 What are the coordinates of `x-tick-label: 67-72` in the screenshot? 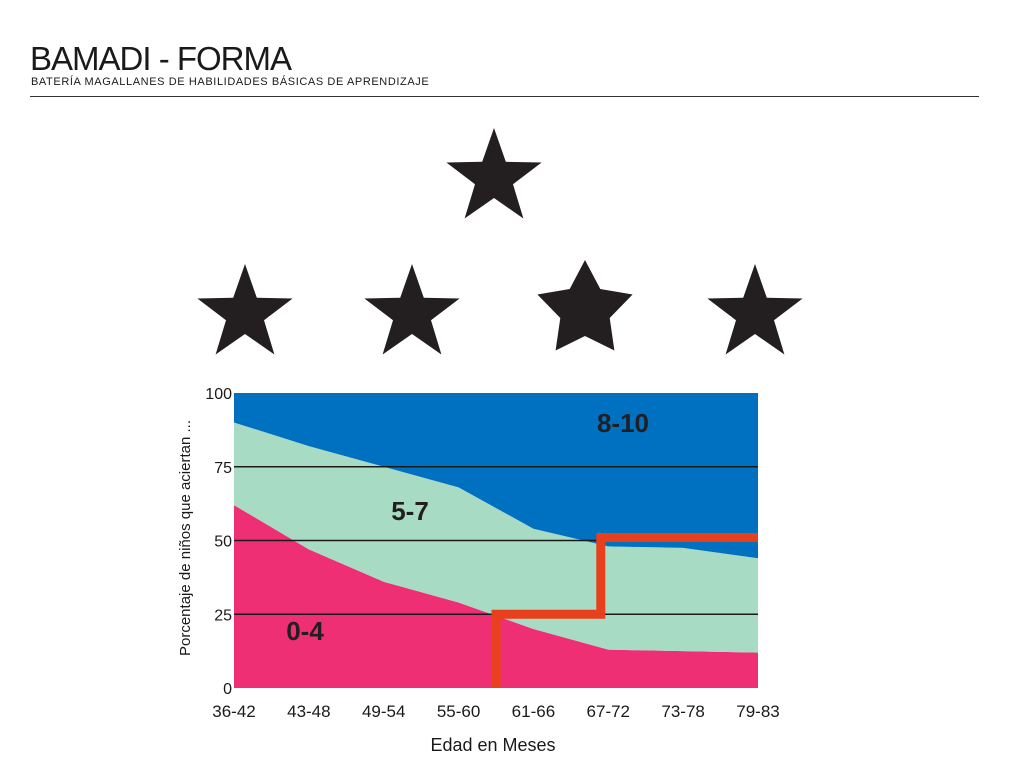 It's located at (608, 711).